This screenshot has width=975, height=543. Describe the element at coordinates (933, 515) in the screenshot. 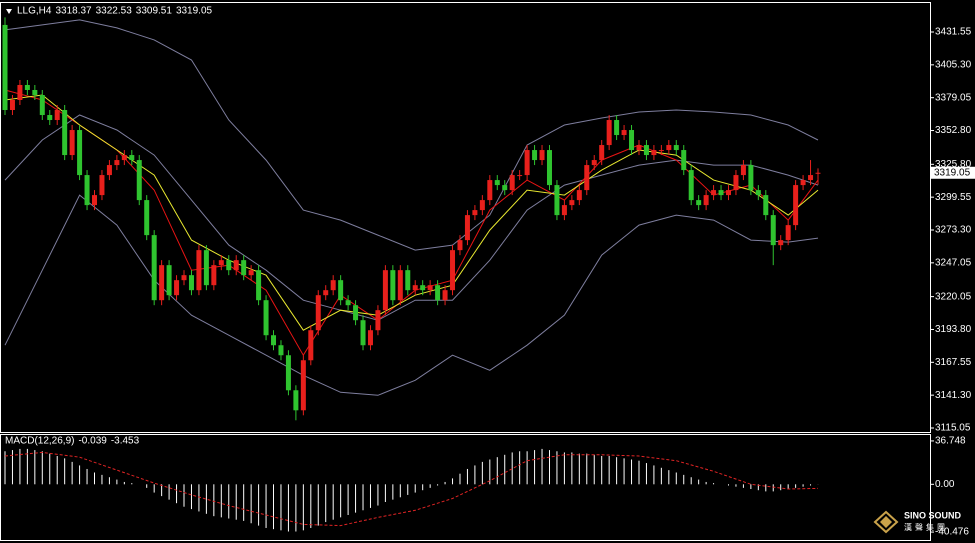

I see `logo-name: SINO SOUND` at that location.